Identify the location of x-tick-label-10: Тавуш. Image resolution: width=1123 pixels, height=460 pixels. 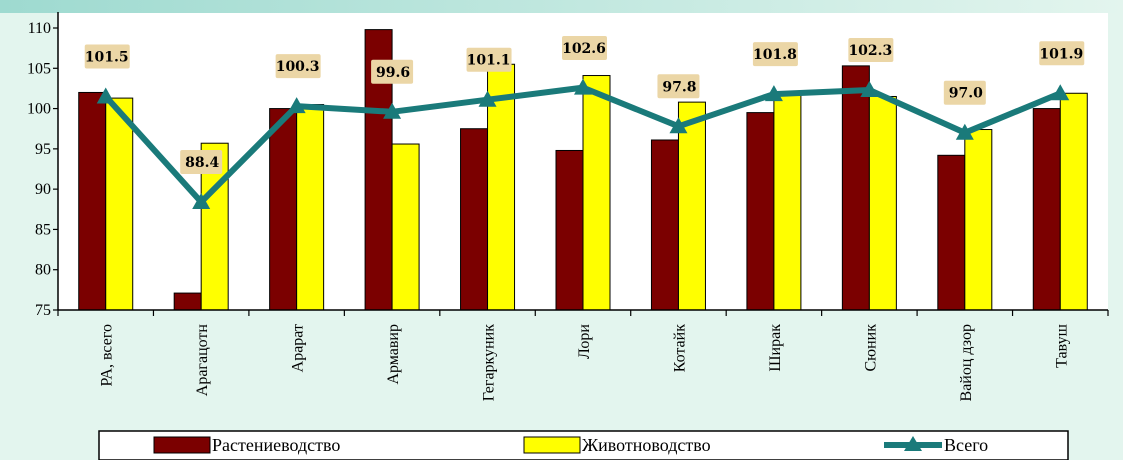
(1061, 345).